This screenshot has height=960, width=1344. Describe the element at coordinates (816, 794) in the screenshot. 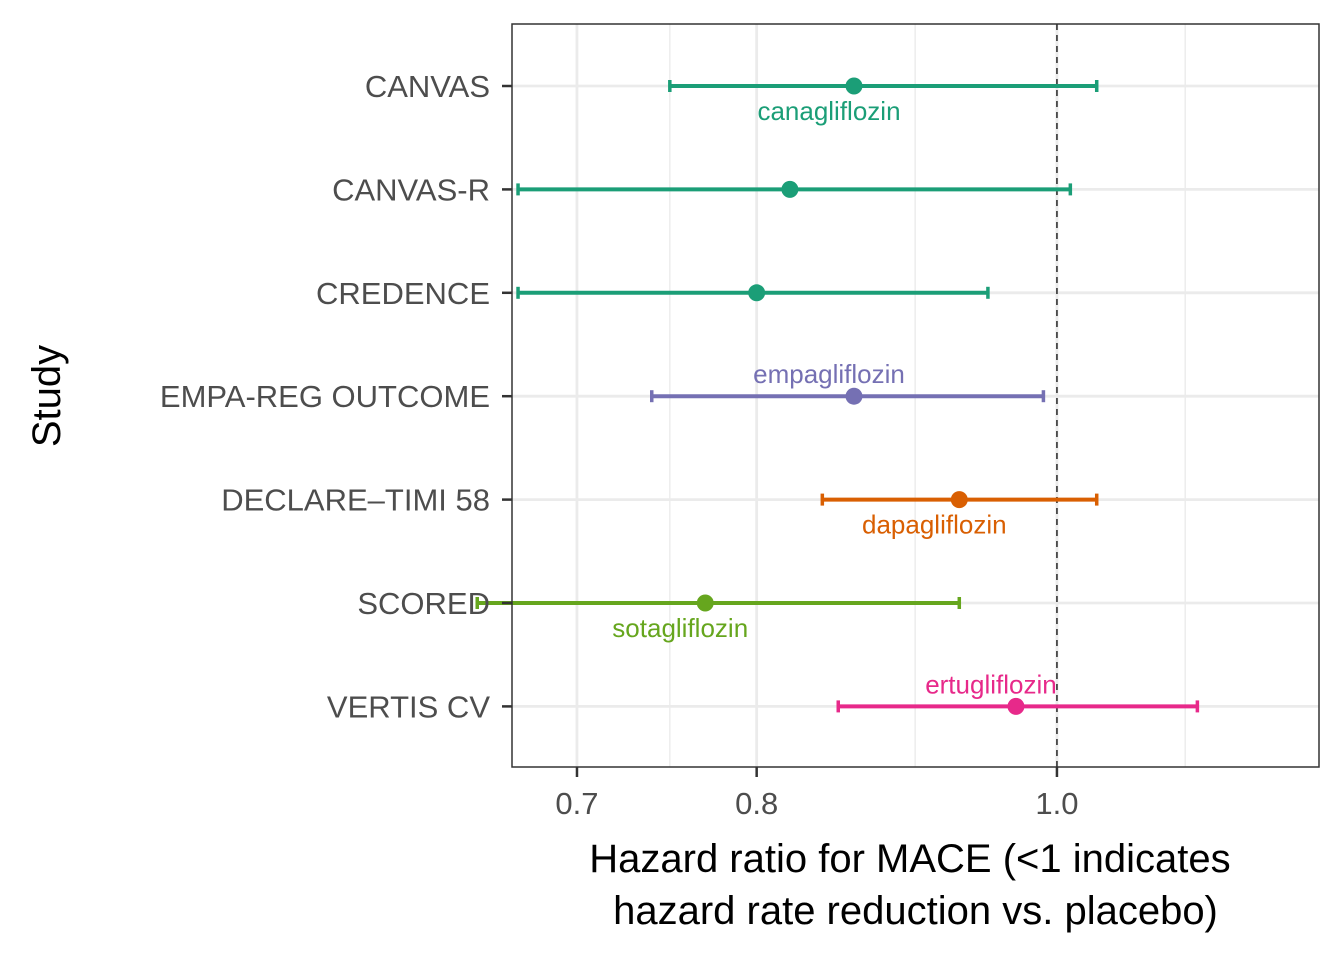

I see `x-axis: 0.7 0.8 1.0` at that location.